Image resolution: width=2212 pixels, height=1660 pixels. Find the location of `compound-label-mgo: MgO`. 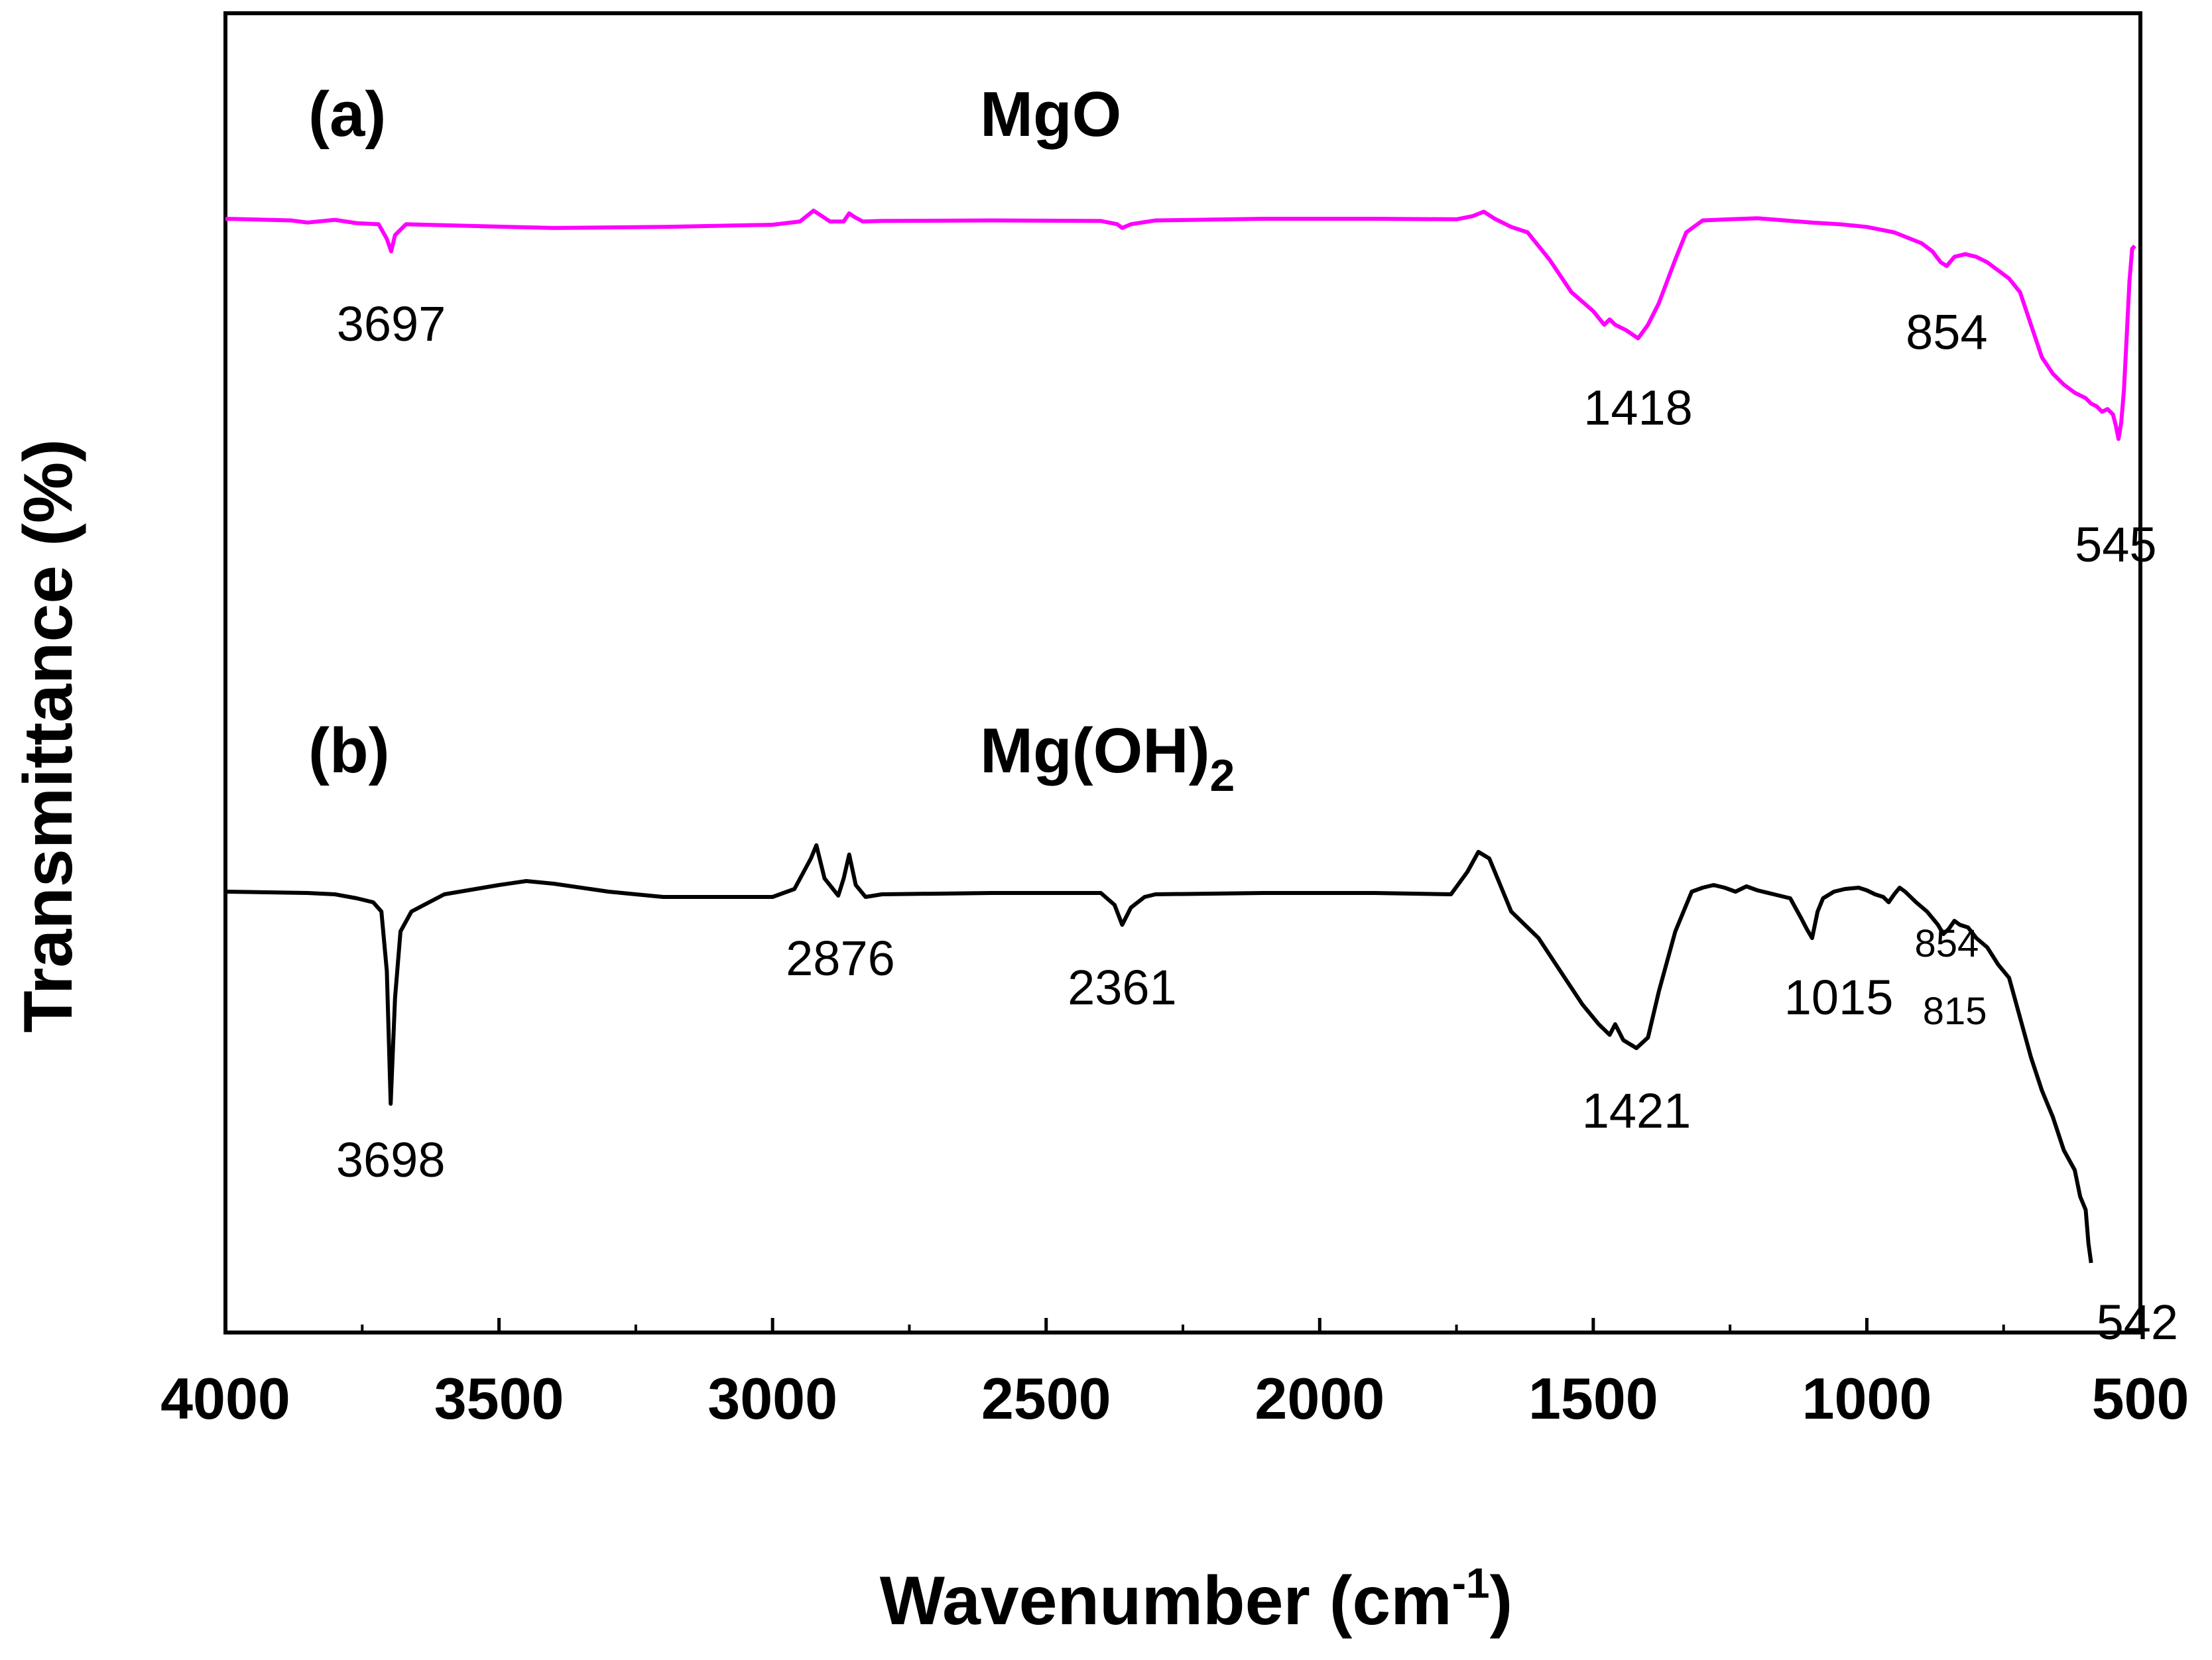

compound-label-mgo: MgO is located at coordinates (1050, 114).